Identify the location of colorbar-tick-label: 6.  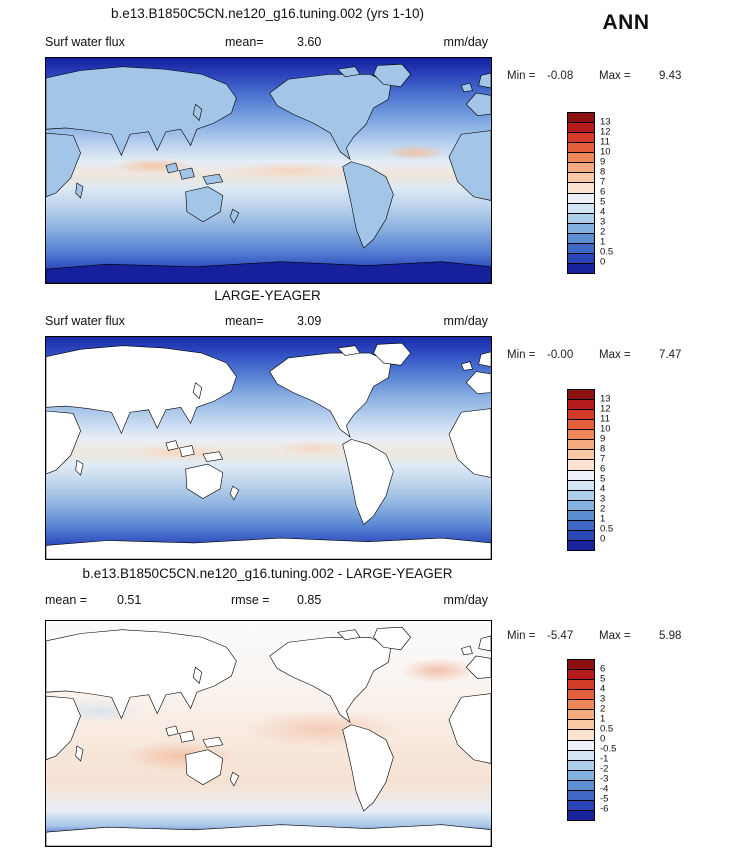
(603, 669).